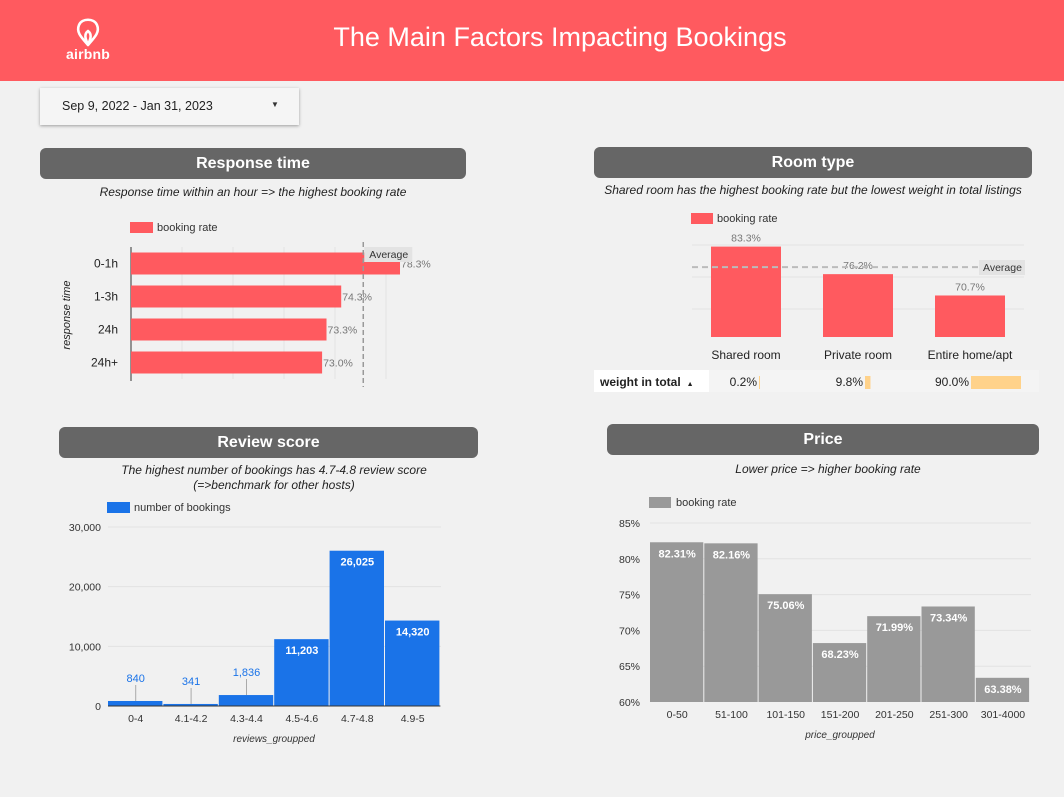  What do you see at coordinates (85, 647) in the screenshot?
I see `y-tick-label: 10,000` at bounding box center [85, 647].